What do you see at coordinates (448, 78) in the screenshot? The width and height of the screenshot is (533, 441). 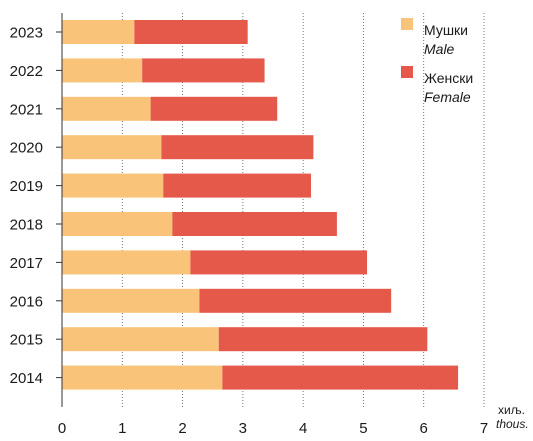 I see `legend-label-female: Женски` at bounding box center [448, 78].